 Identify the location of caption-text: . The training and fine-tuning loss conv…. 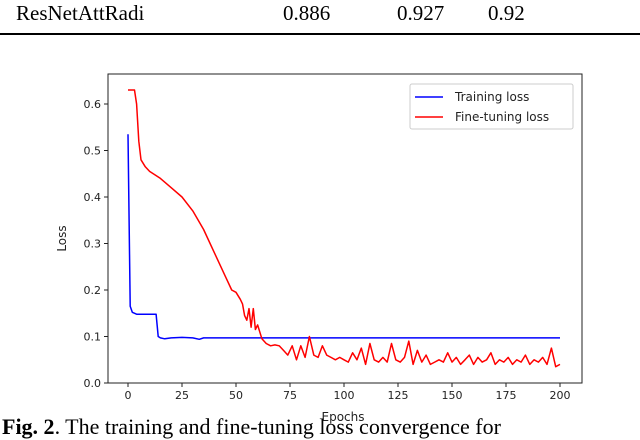
(277, 426).